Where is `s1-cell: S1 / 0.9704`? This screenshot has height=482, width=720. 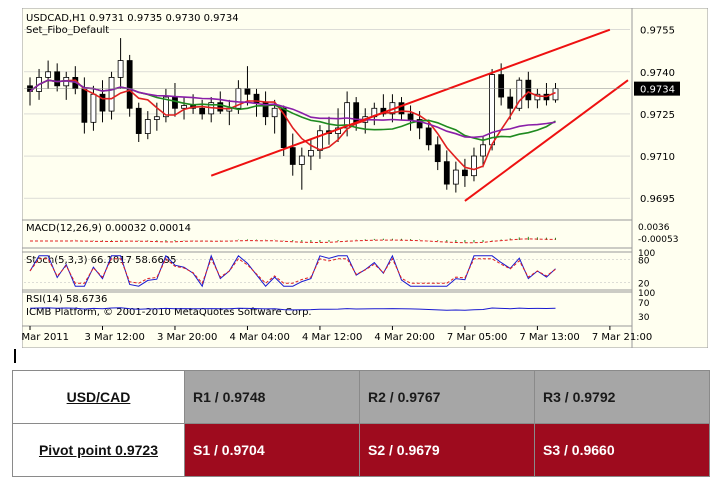 s1-cell: S1 / 0.9704 is located at coordinates (272, 450).